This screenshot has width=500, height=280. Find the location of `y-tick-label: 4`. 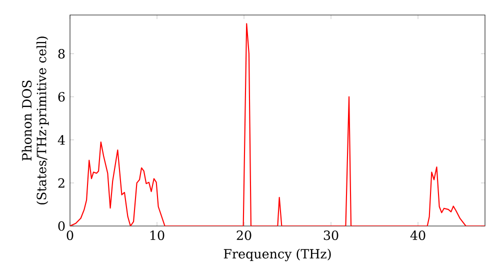

y-tick-label: 4 is located at coordinates (61, 140).